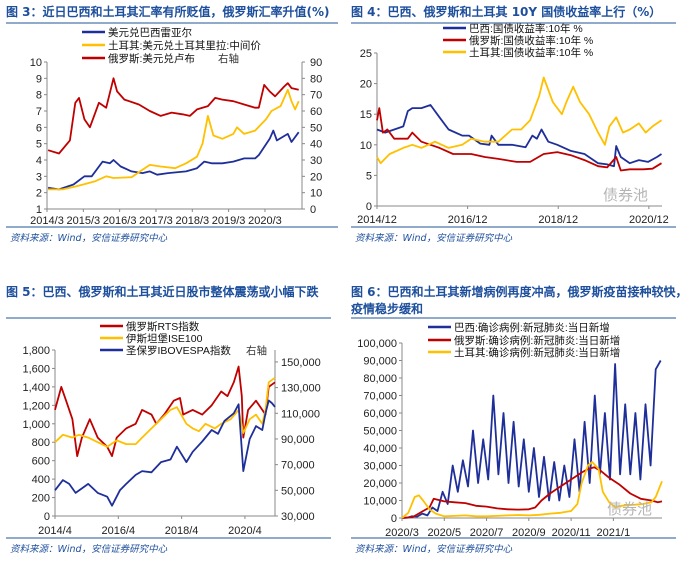 This screenshot has height=568, width=691. I want to click on x-tick-label: 2014/4, so click(55, 531).